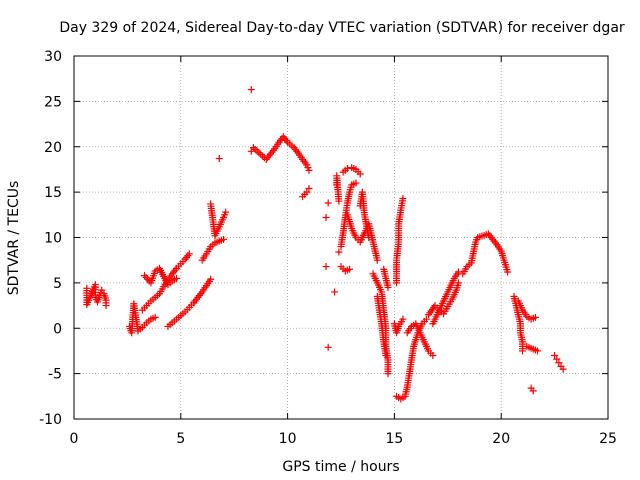 The height and width of the screenshot is (480, 640). What do you see at coordinates (14, 238) in the screenshot?
I see `y-axis-label: SDTVAR / TECUs` at bounding box center [14, 238].